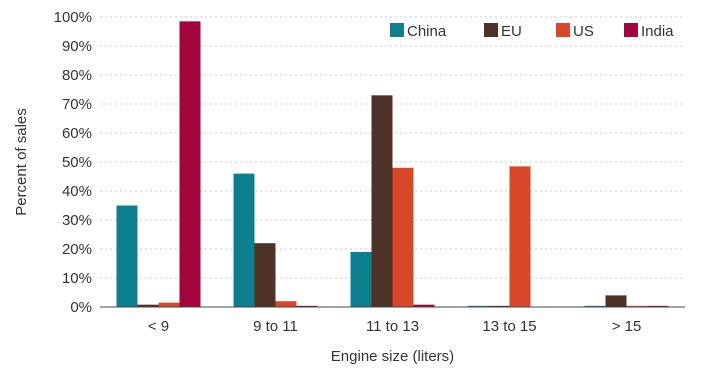 The height and width of the screenshot is (369, 703). What do you see at coordinates (77, 249) in the screenshot?
I see `y-tick-label: 20%` at bounding box center [77, 249].